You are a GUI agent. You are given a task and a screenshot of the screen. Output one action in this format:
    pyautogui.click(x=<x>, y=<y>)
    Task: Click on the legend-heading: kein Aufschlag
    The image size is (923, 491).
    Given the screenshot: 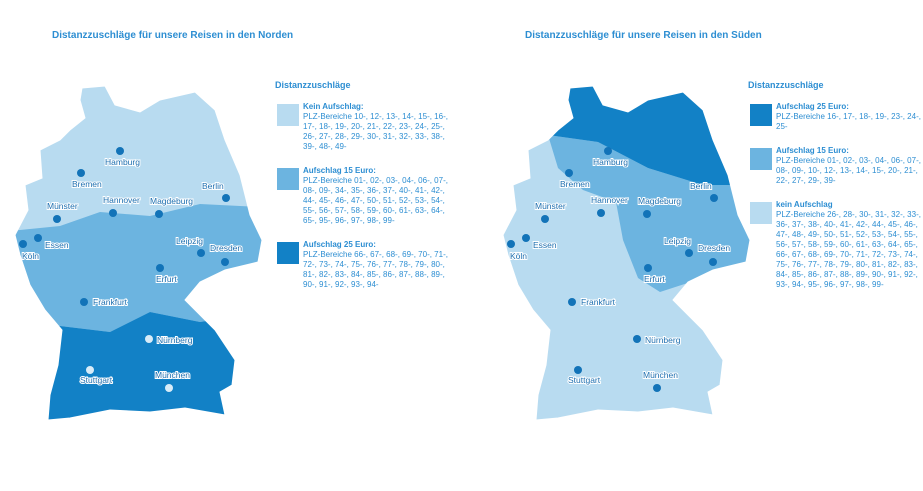 What is the action you would take?
    pyautogui.click(x=804, y=204)
    